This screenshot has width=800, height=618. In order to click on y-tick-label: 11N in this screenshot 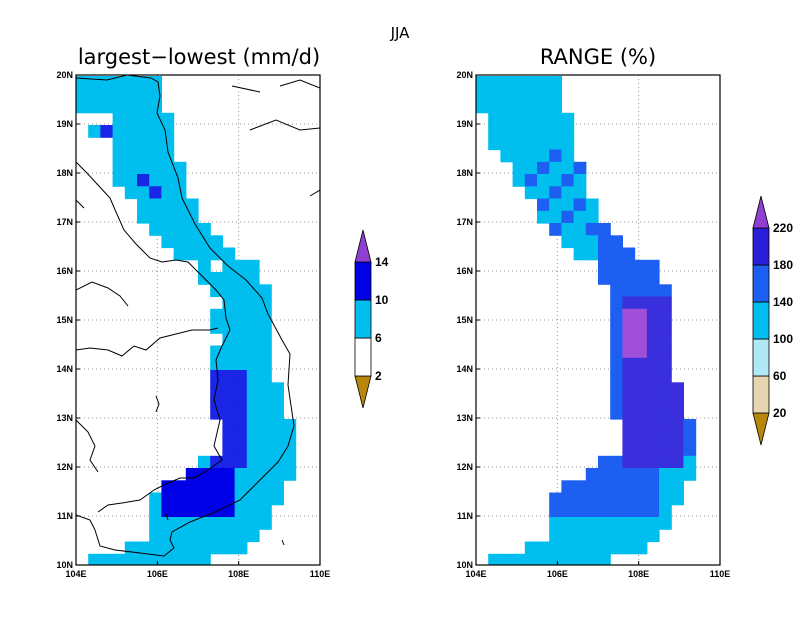, I will do `click(65, 516)`.